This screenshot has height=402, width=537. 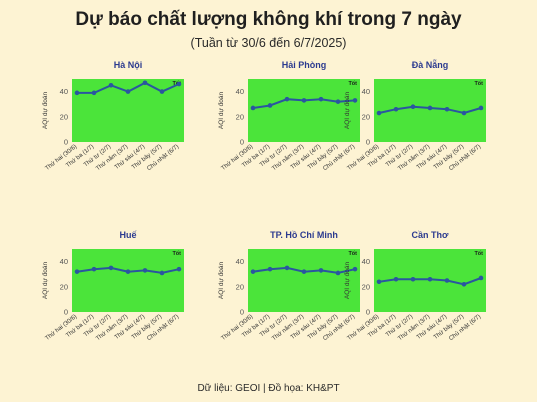 I want to click on page-title: Dự báo chất lượng không khí trong 7 ngày, so click(x=268, y=19).